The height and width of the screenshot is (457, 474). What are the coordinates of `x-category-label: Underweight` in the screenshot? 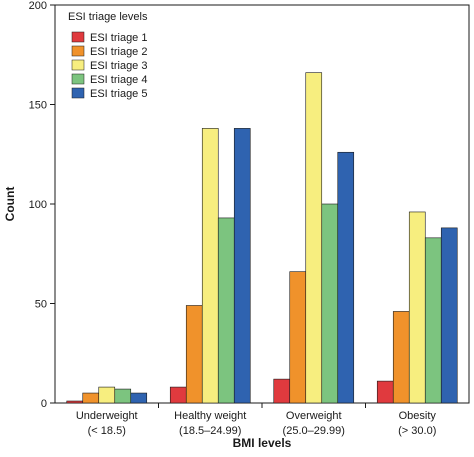 It's located at (107, 416).